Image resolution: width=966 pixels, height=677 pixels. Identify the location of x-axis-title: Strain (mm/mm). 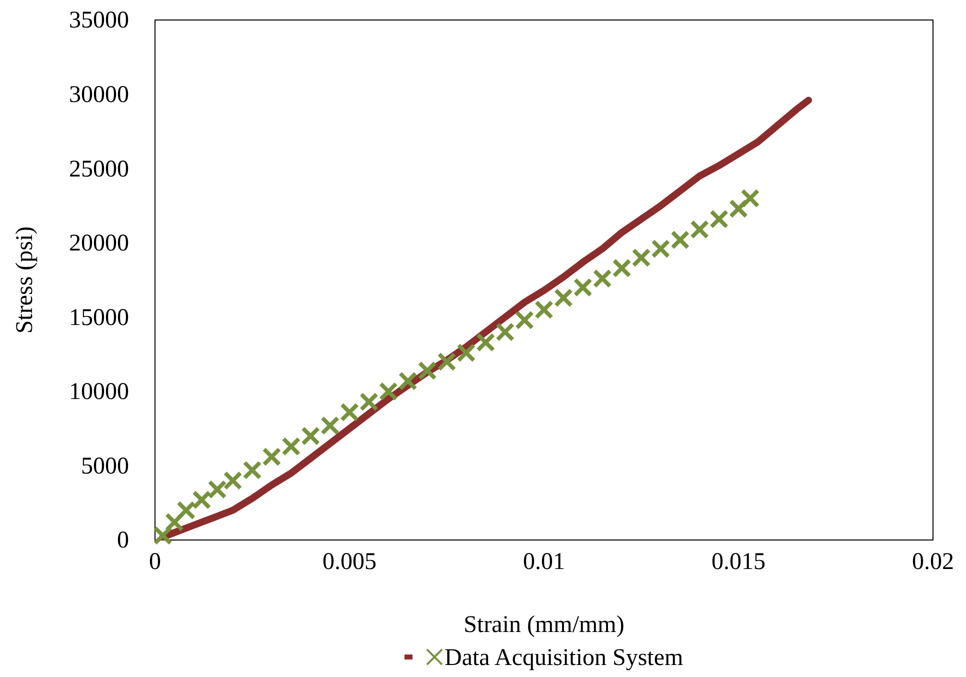
(544, 625).